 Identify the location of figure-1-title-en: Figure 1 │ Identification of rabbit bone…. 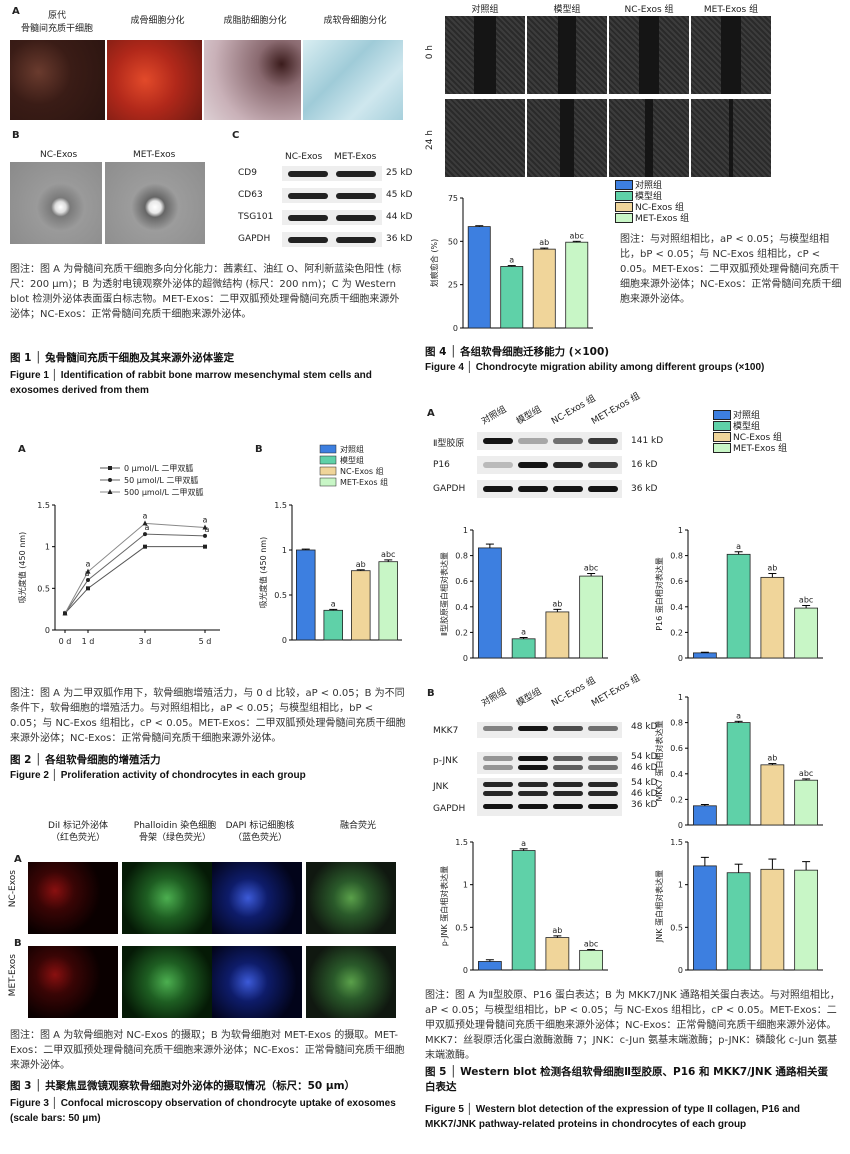
(191, 383).